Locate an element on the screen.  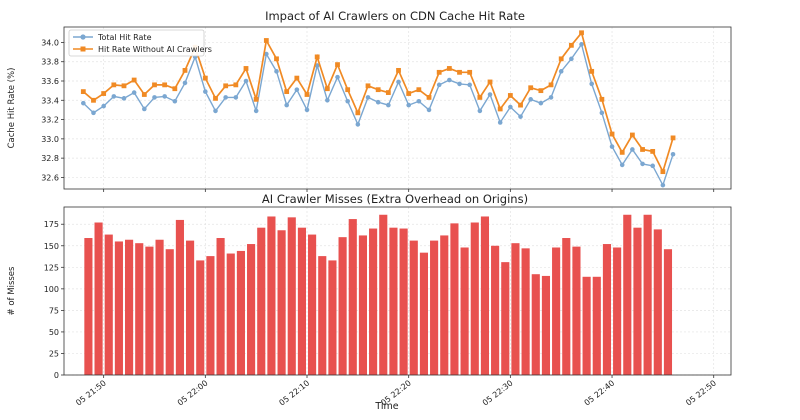
legend-marker-without is located at coordinates (83, 49).